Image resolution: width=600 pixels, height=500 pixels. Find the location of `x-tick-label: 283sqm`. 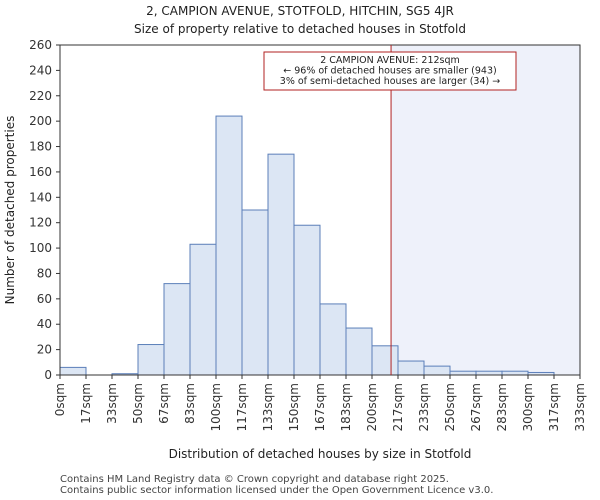

x-tick-label: 283sqm is located at coordinates (502, 407).